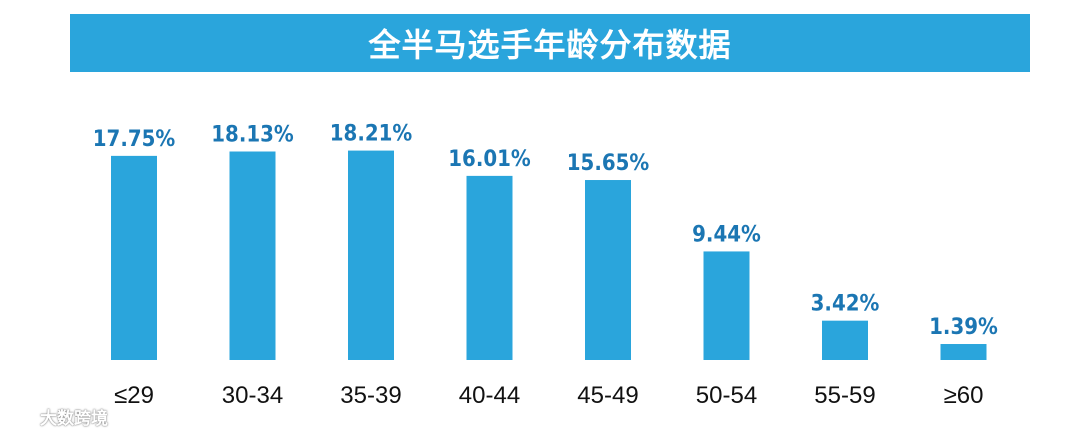 This screenshot has height=441, width=1080. What do you see at coordinates (844, 395) in the screenshot?
I see `category-label-6: 55-59` at bounding box center [844, 395].